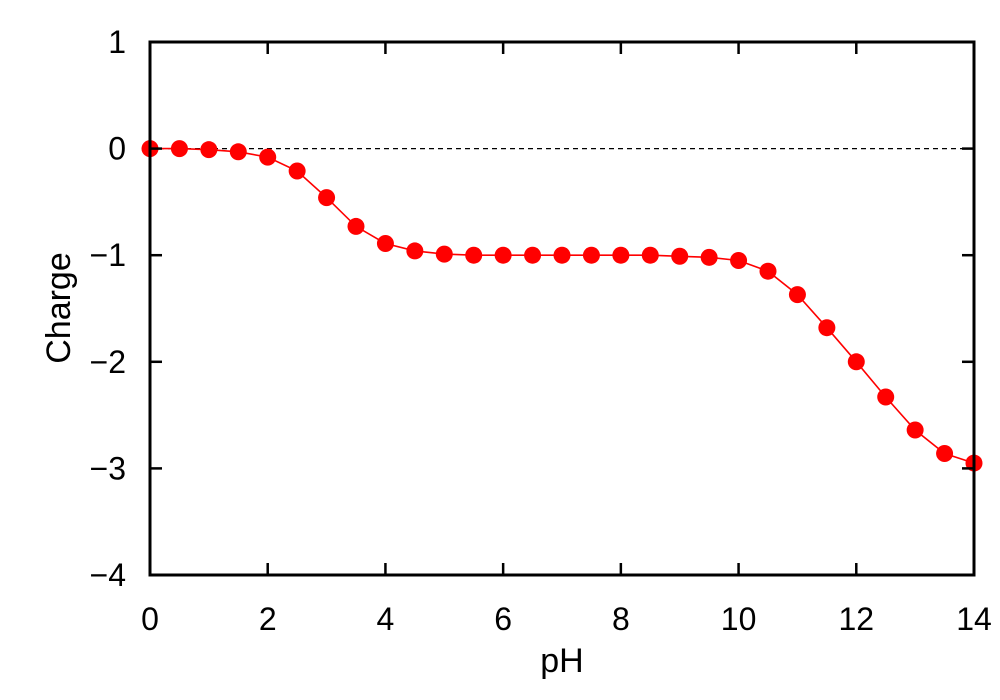 This screenshot has width=1000, height=700. Describe the element at coordinates (117, 42) in the screenshot. I see `y-tick-label: 1` at that location.